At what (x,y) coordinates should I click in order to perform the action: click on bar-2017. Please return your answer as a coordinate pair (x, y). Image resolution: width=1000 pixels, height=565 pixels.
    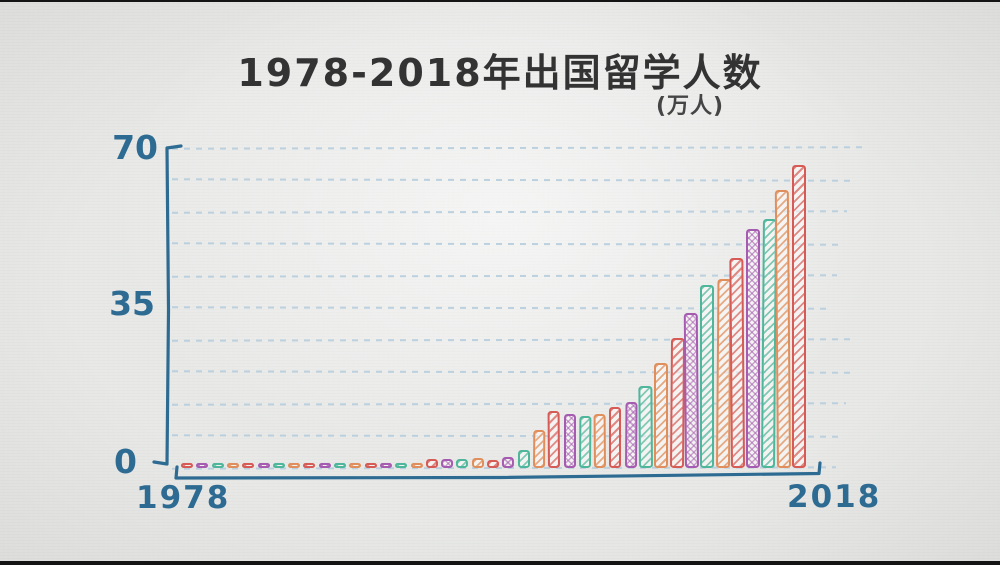
    Looking at the image, I should click on (782, 329).